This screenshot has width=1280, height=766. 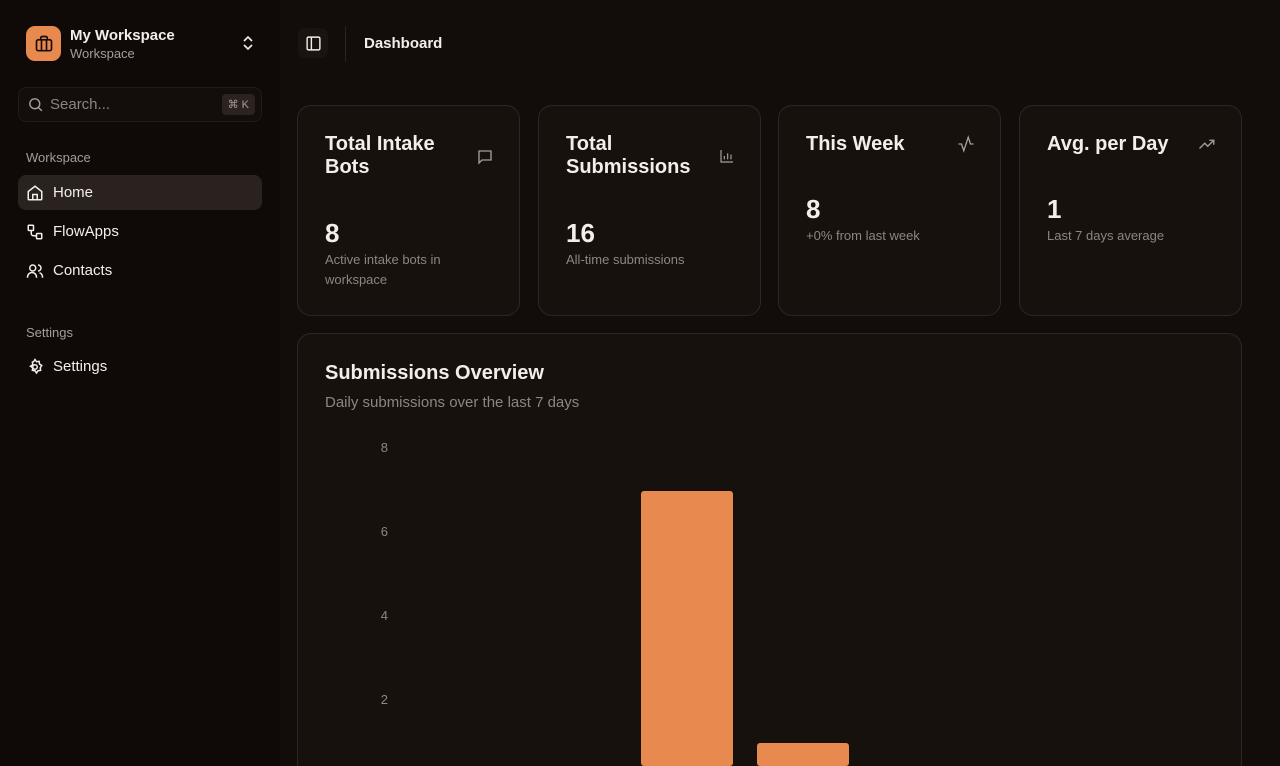 I want to click on activity-icon, so click(x=966, y=146).